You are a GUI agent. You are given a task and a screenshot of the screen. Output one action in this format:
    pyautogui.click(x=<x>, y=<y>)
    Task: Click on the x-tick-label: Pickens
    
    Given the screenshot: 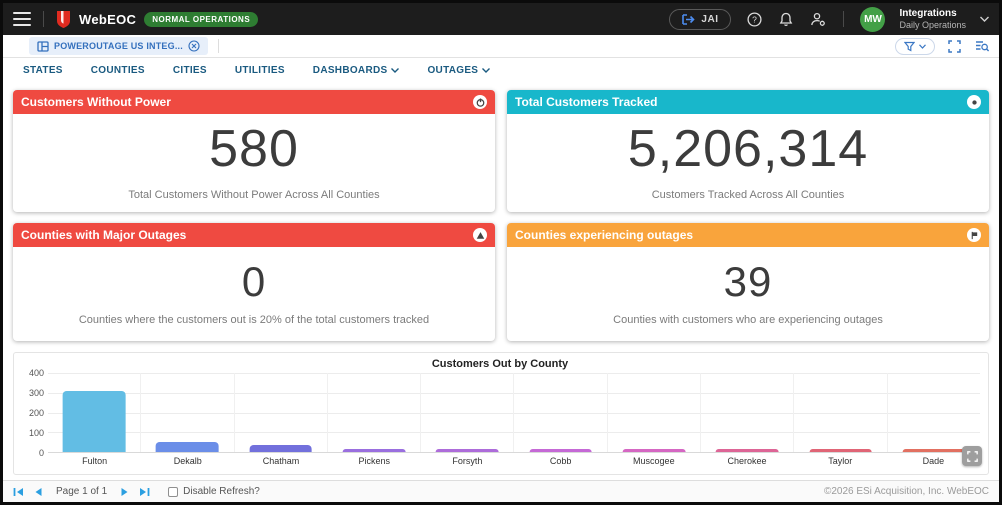 What is the action you would take?
    pyautogui.click(x=374, y=461)
    